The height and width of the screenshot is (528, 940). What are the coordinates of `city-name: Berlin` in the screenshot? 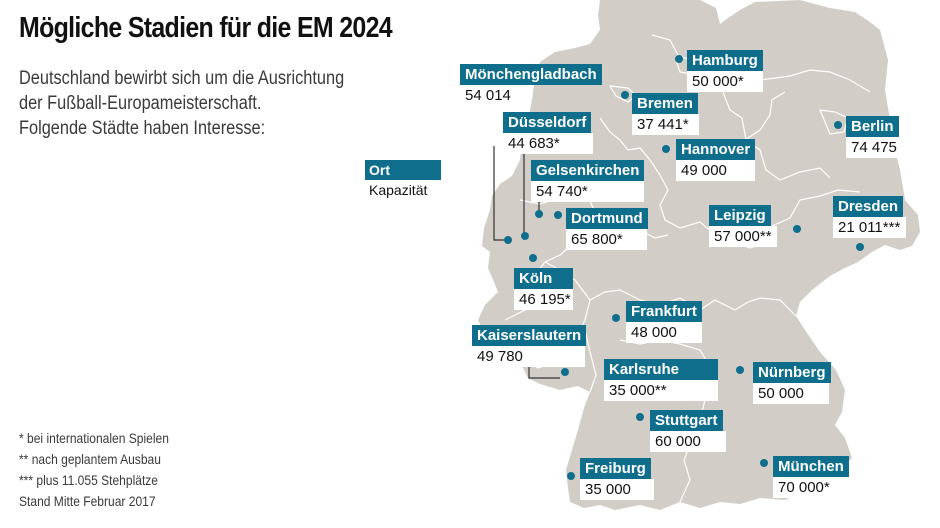 It's located at (872, 126).